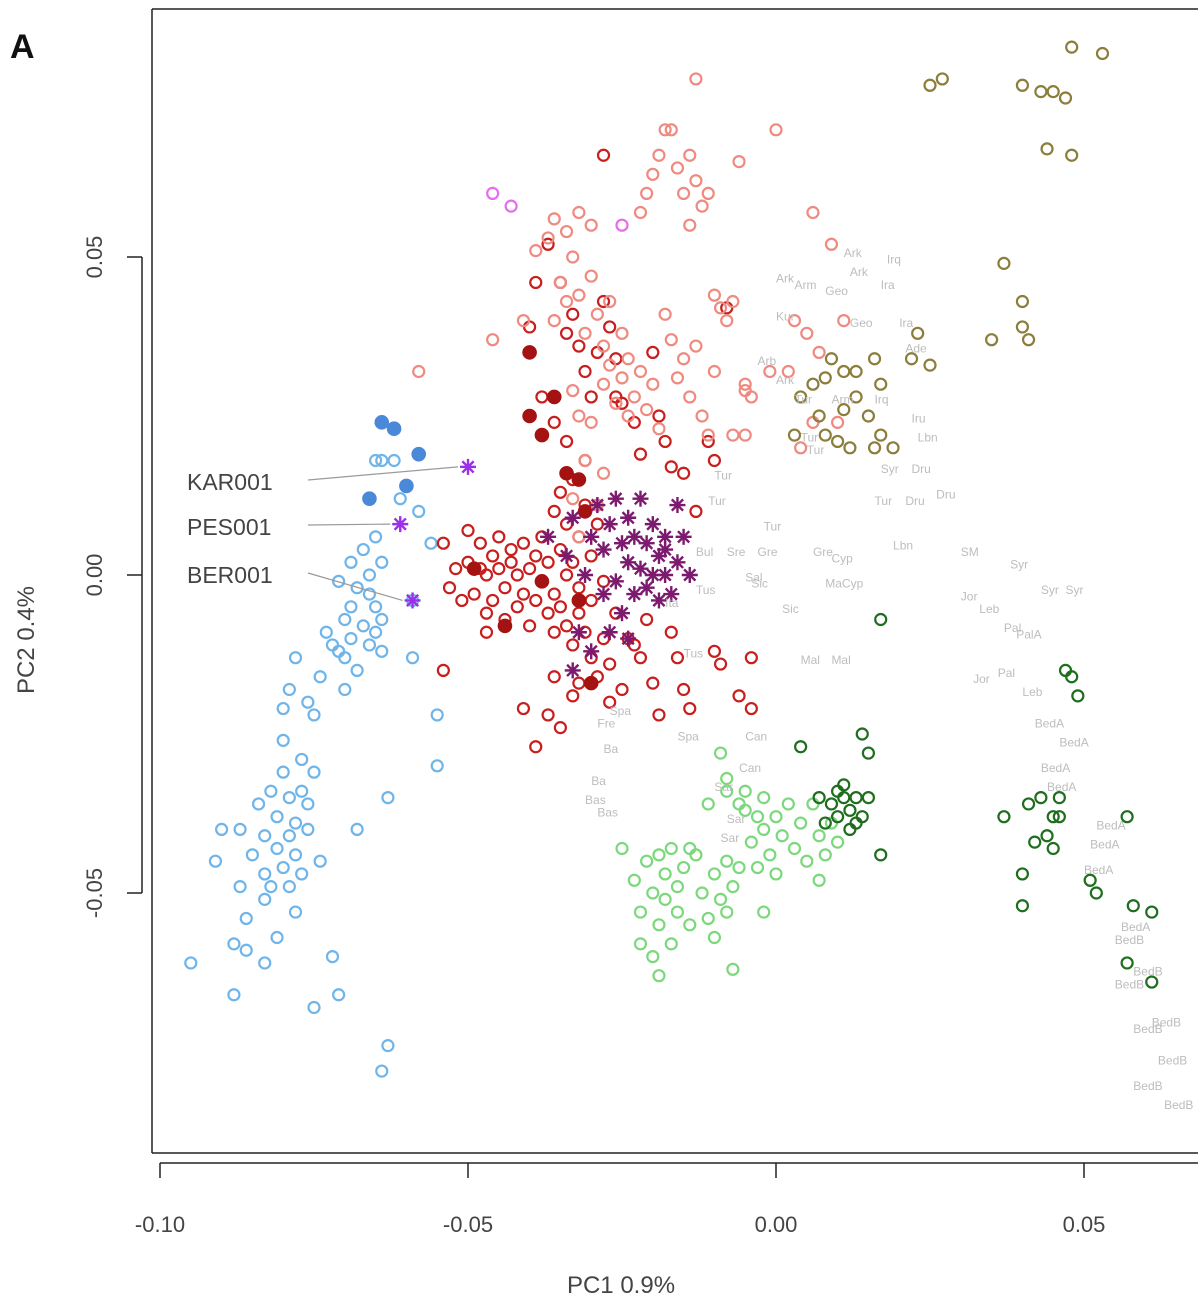 This screenshot has height=1303, width=1198. Describe the element at coordinates (112, 577) in the screenshot. I see `y-axis: -0.05 0.00 0.05` at that location.